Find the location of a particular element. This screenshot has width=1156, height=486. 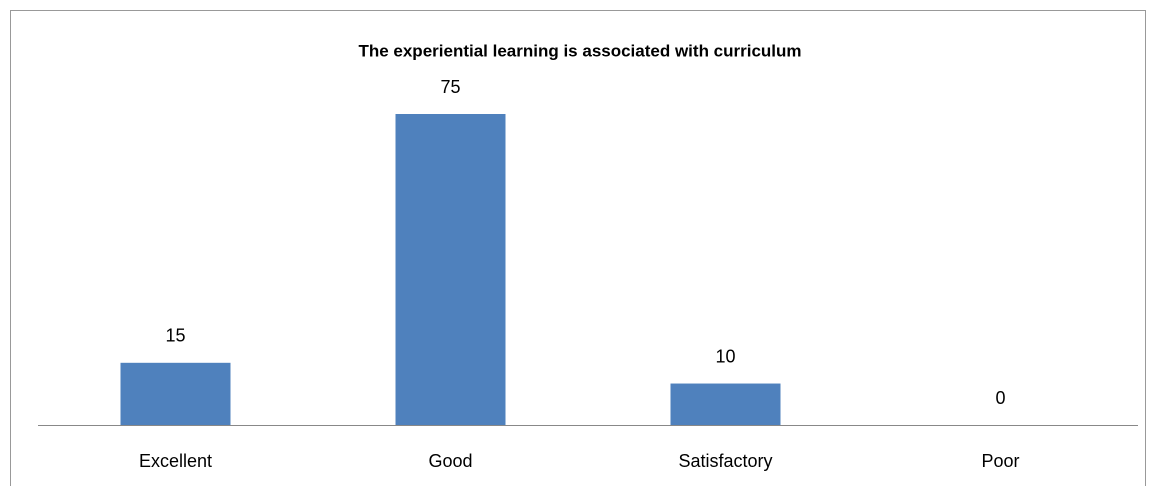

x-tick-label: Satisfactory is located at coordinates (725, 461).